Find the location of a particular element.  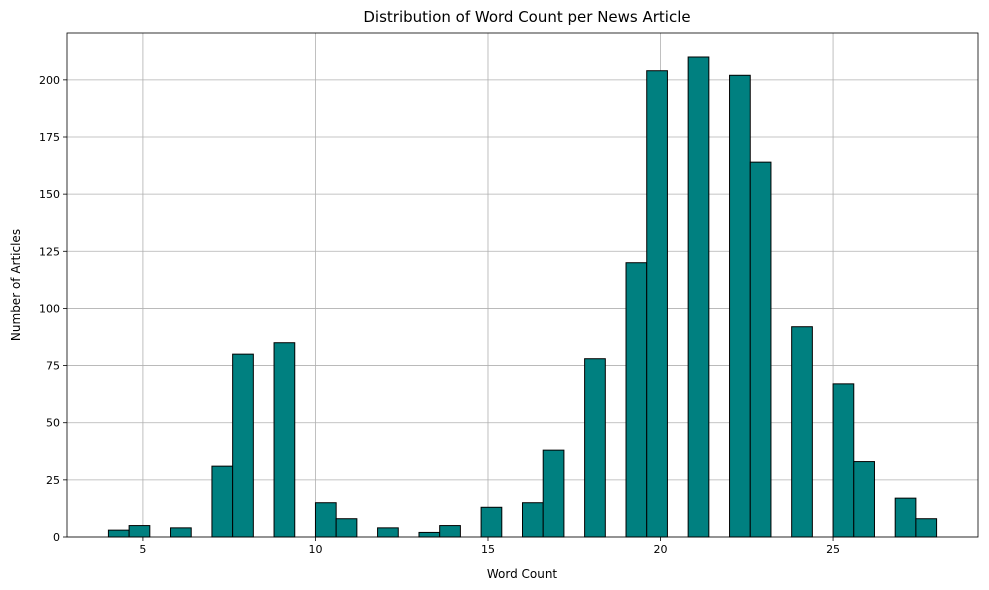

x-axis-label: Word Count is located at coordinates (522, 574).